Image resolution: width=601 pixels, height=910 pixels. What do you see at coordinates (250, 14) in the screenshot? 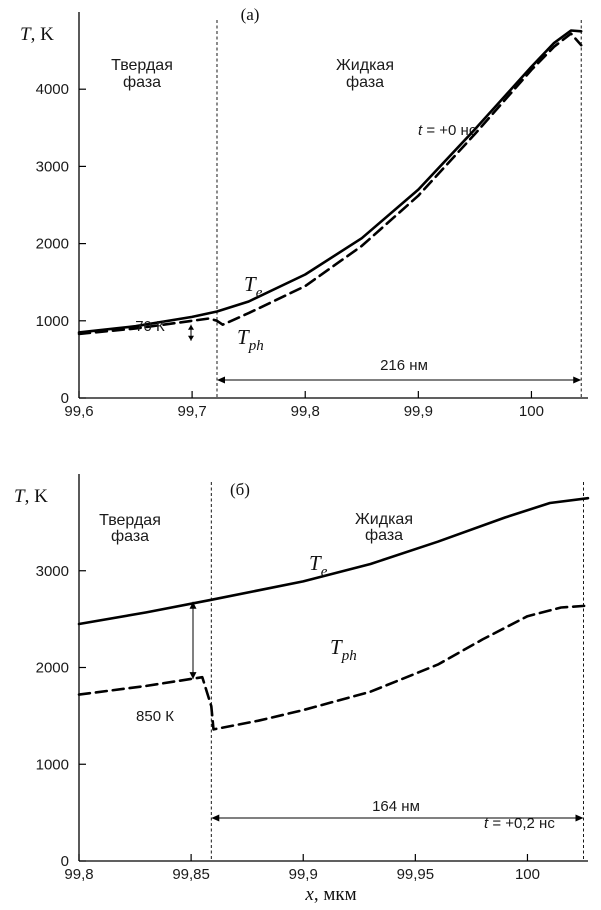
I see `panel-label: (a)` at bounding box center [250, 14].